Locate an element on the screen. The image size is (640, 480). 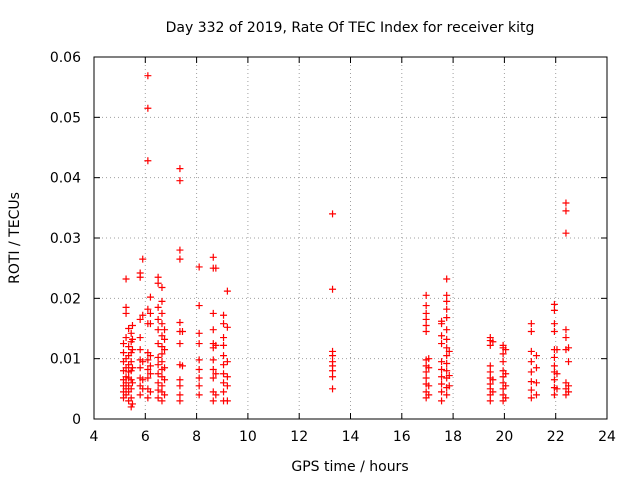
x-axis-label: GPS time / hours is located at coordinates (349, 467).